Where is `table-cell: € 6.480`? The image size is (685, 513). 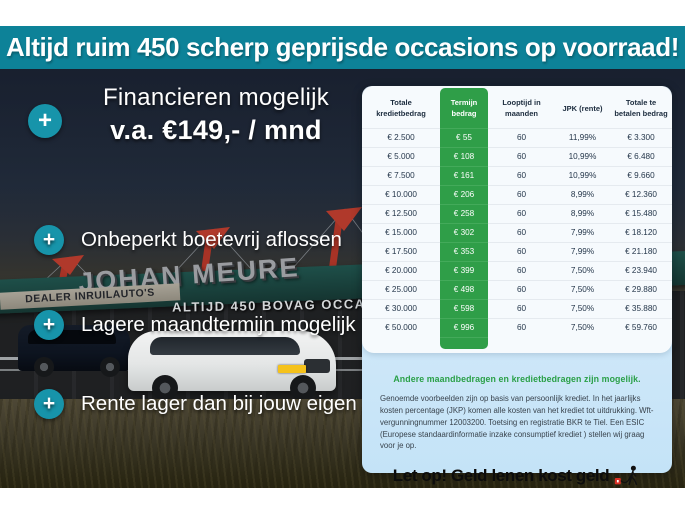 table-cell: € 6.480 is located at coordinates (641, 156).